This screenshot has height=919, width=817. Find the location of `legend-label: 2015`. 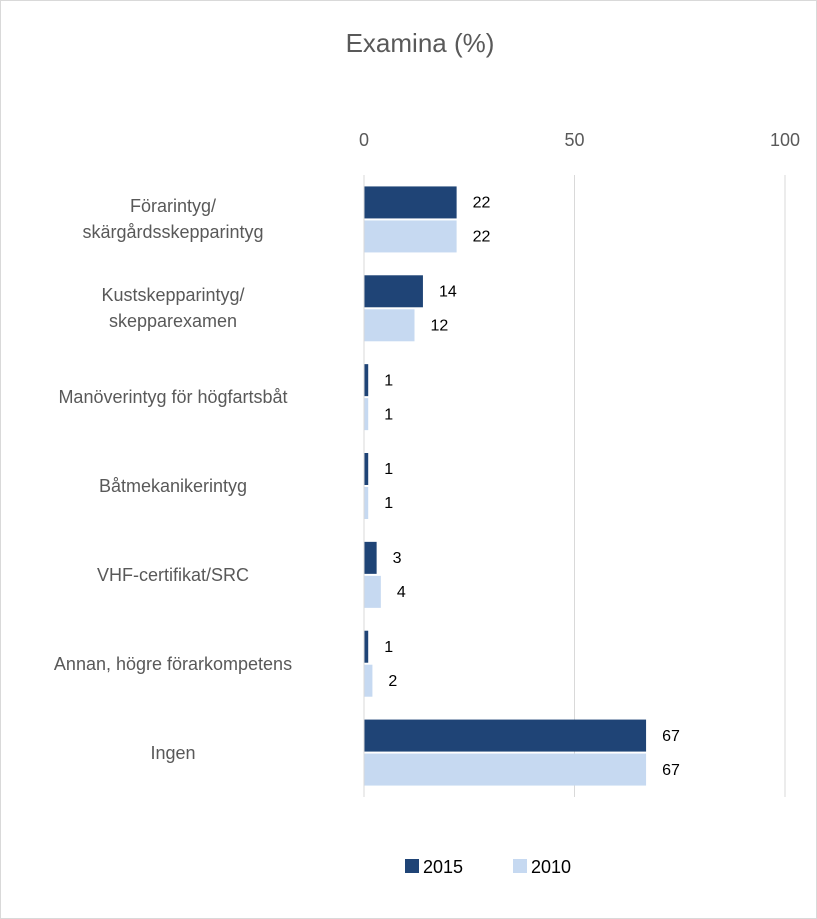

legend-label: 2015 is located at coordinates (443, 867).